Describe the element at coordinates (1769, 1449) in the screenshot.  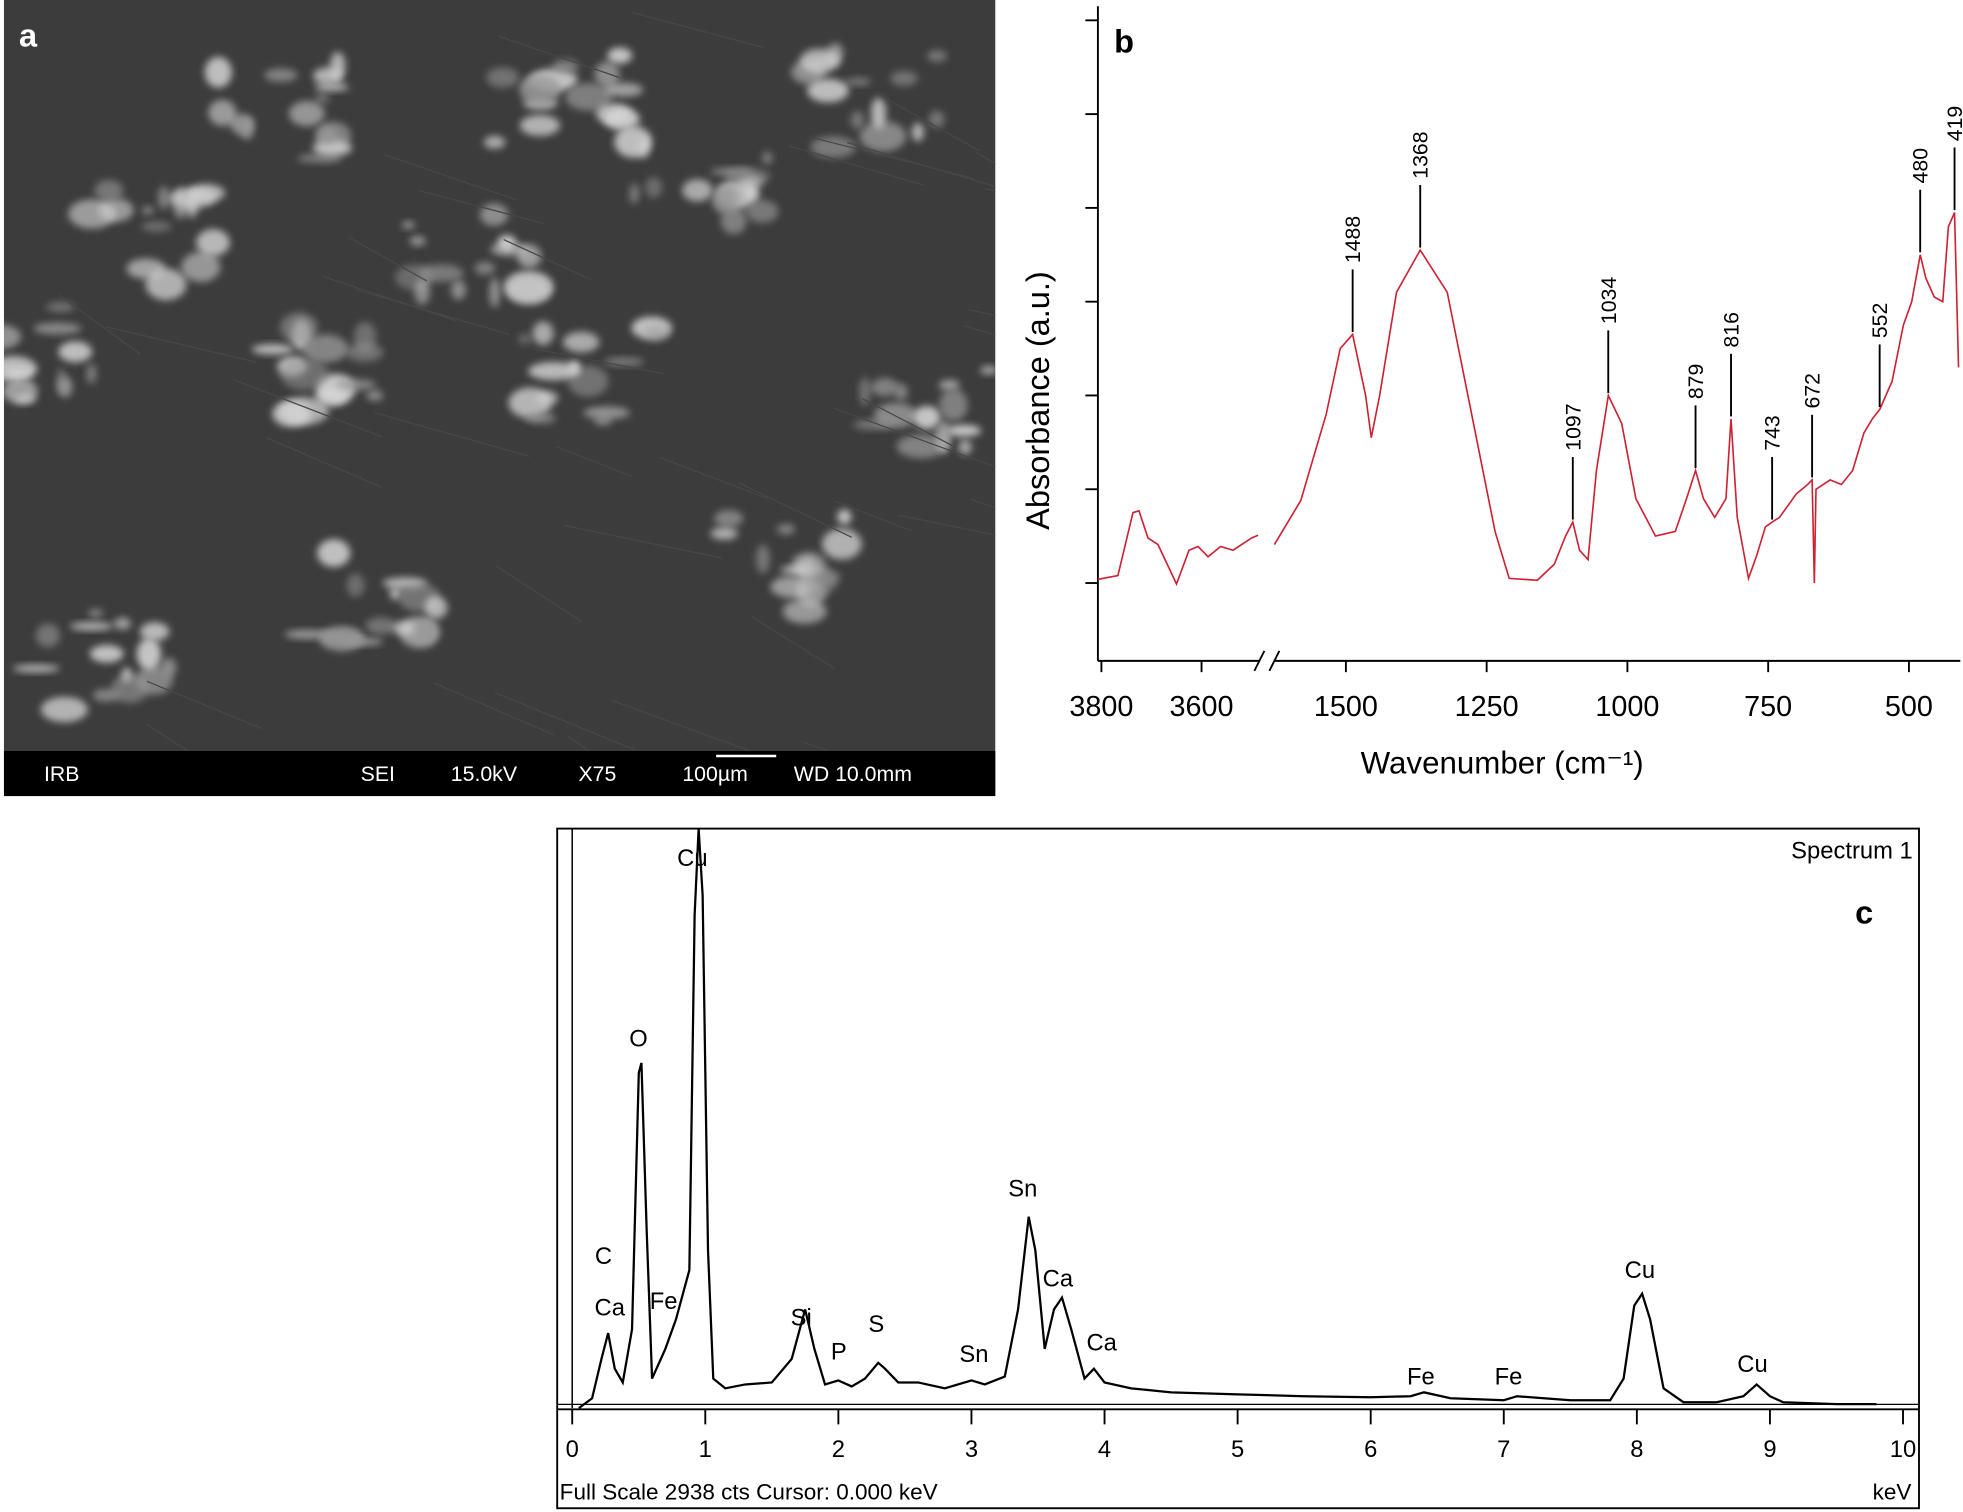
I see `x-tick-label: 9` at that location.